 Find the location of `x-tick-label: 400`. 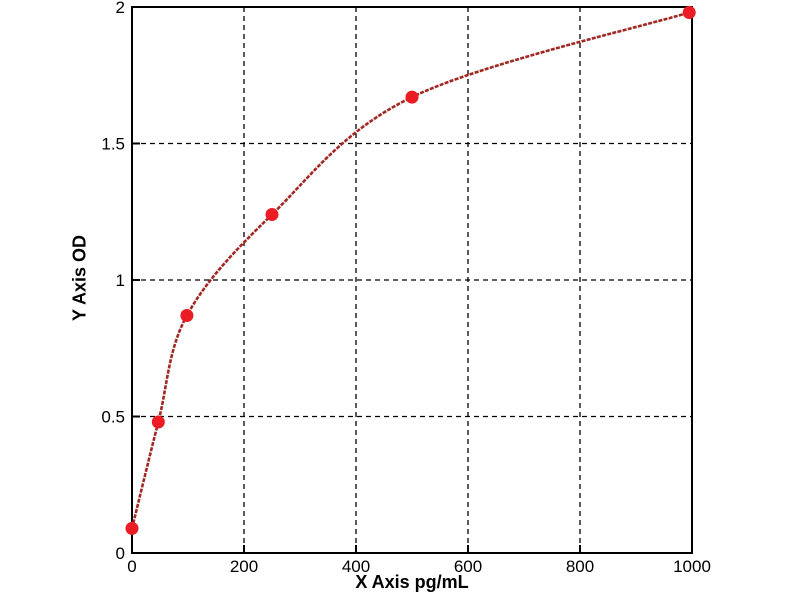

x-tick-label: 400 is located at coordinates (356, 566).